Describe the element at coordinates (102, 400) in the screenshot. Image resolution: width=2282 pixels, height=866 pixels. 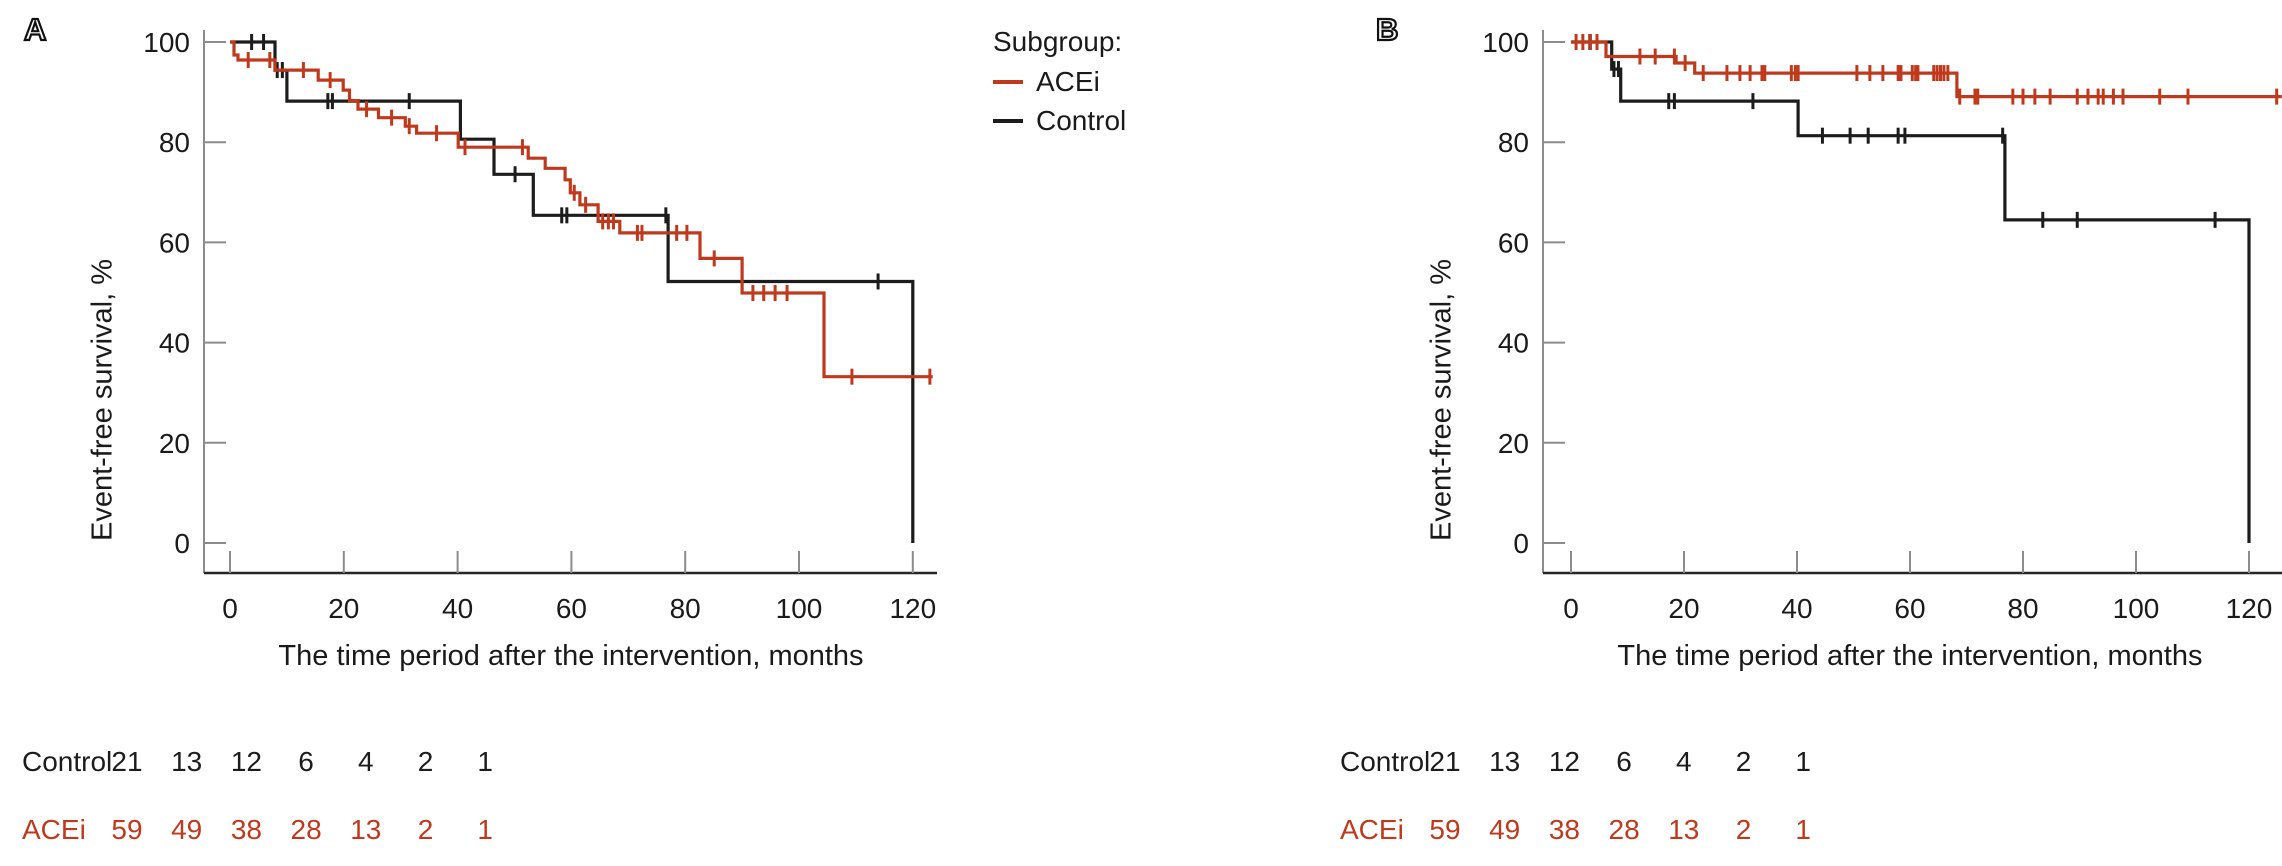
I see `y-axis-title-a: Event-free survival, %` at that location.